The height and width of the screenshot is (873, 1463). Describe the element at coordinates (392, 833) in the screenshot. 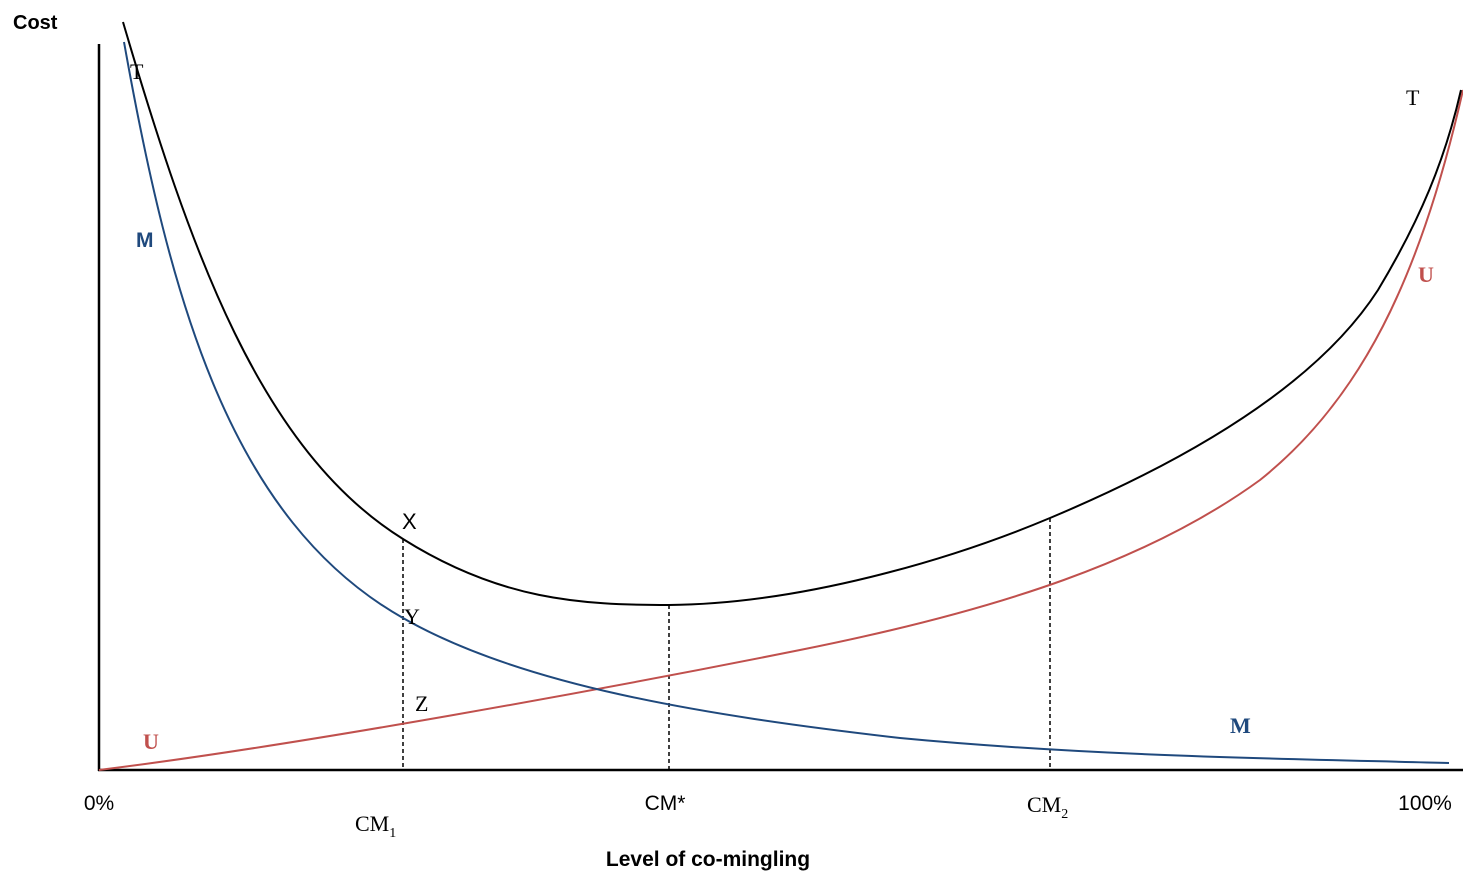

I see `cm1-label-sub: 1` at that location.